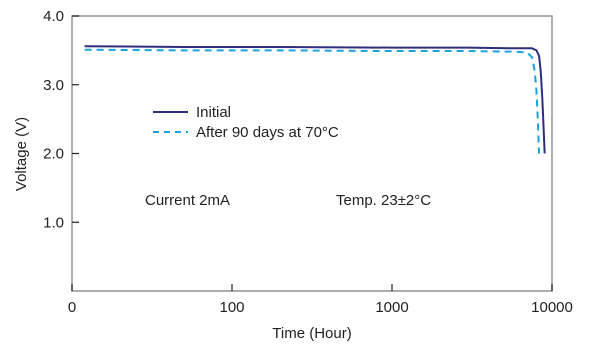  Describe the element at coordinates (61, 119) in the screenshot. I see `y-axis: 1.0 2.0 3.0 4.0` at that location.